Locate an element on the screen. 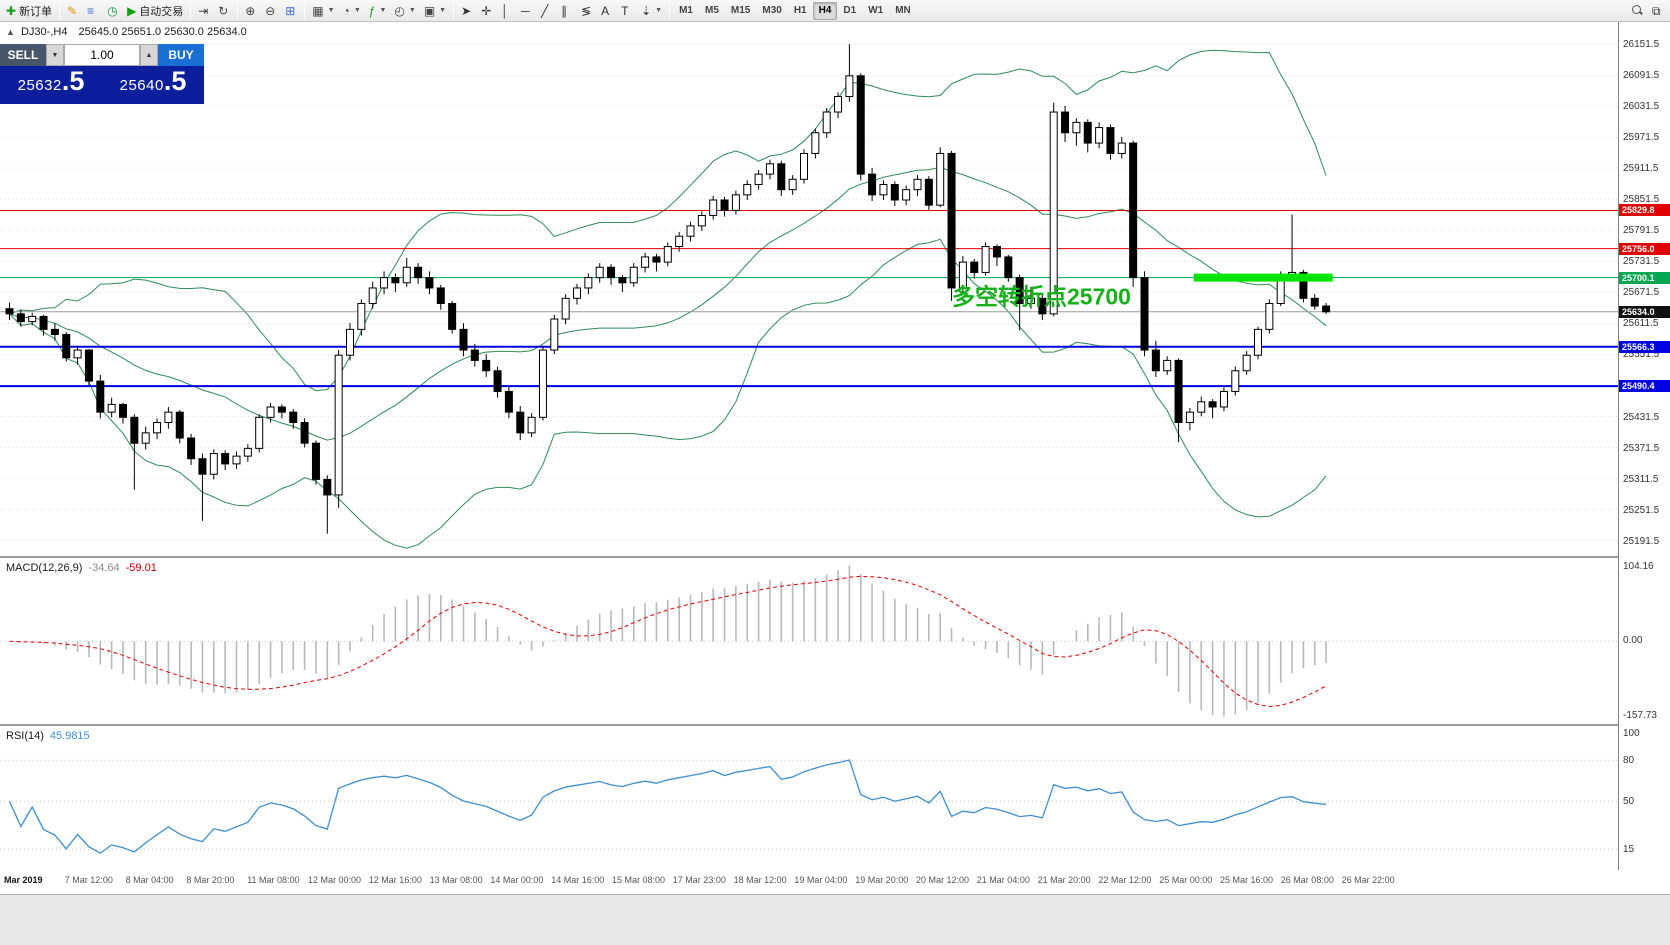  windows-icon: ⧉ is located at coordinates (1656, 10).